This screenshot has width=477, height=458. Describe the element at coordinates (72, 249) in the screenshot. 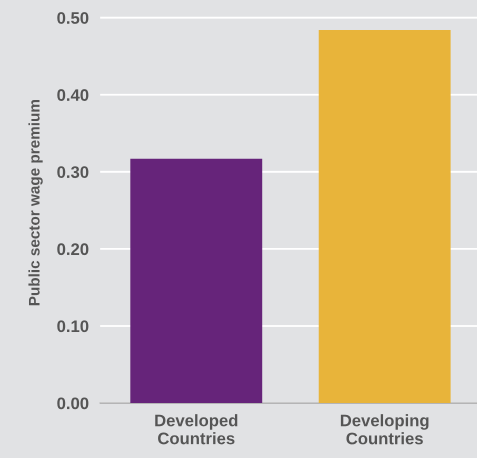

I see `y-tick-label: 0.20` at that location.